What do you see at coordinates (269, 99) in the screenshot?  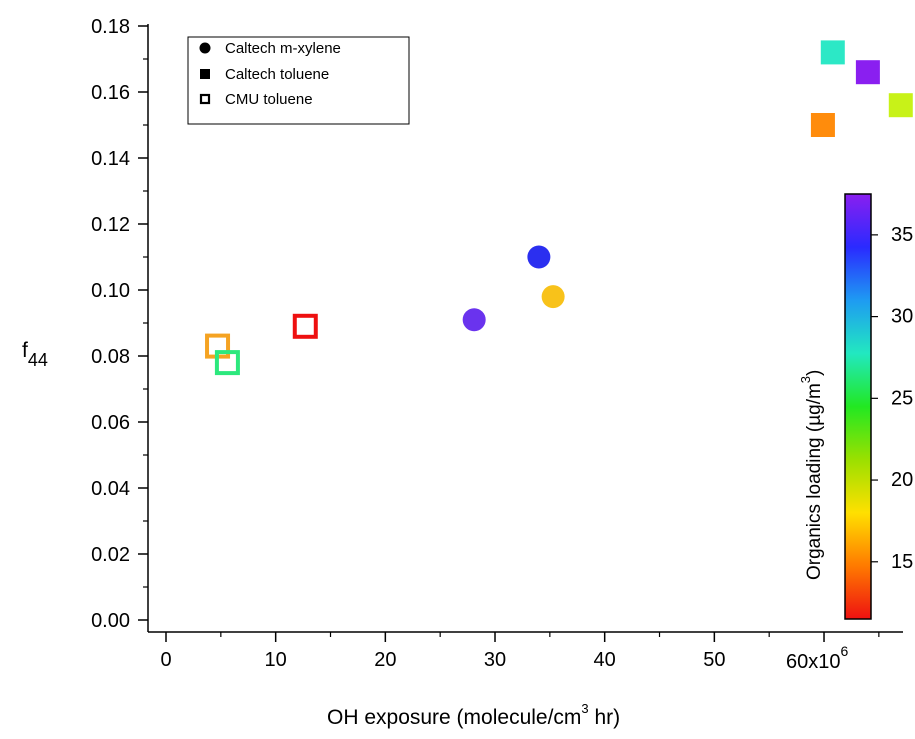 I see `legend-entry-label: CMU toluene` at bounding box center [269, 99].